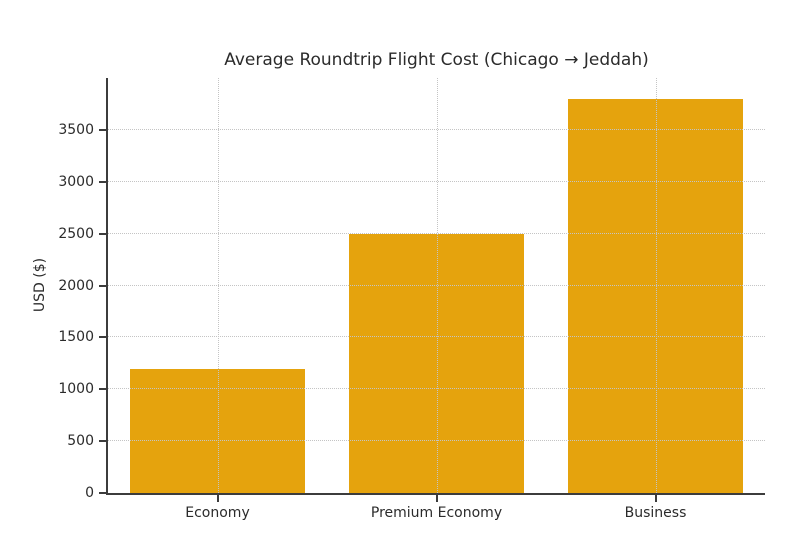  What do you see at coordinates (655, 513) in the screenshot?
I see `x-tick-label-3: Business` at bounding box center [655, 513].